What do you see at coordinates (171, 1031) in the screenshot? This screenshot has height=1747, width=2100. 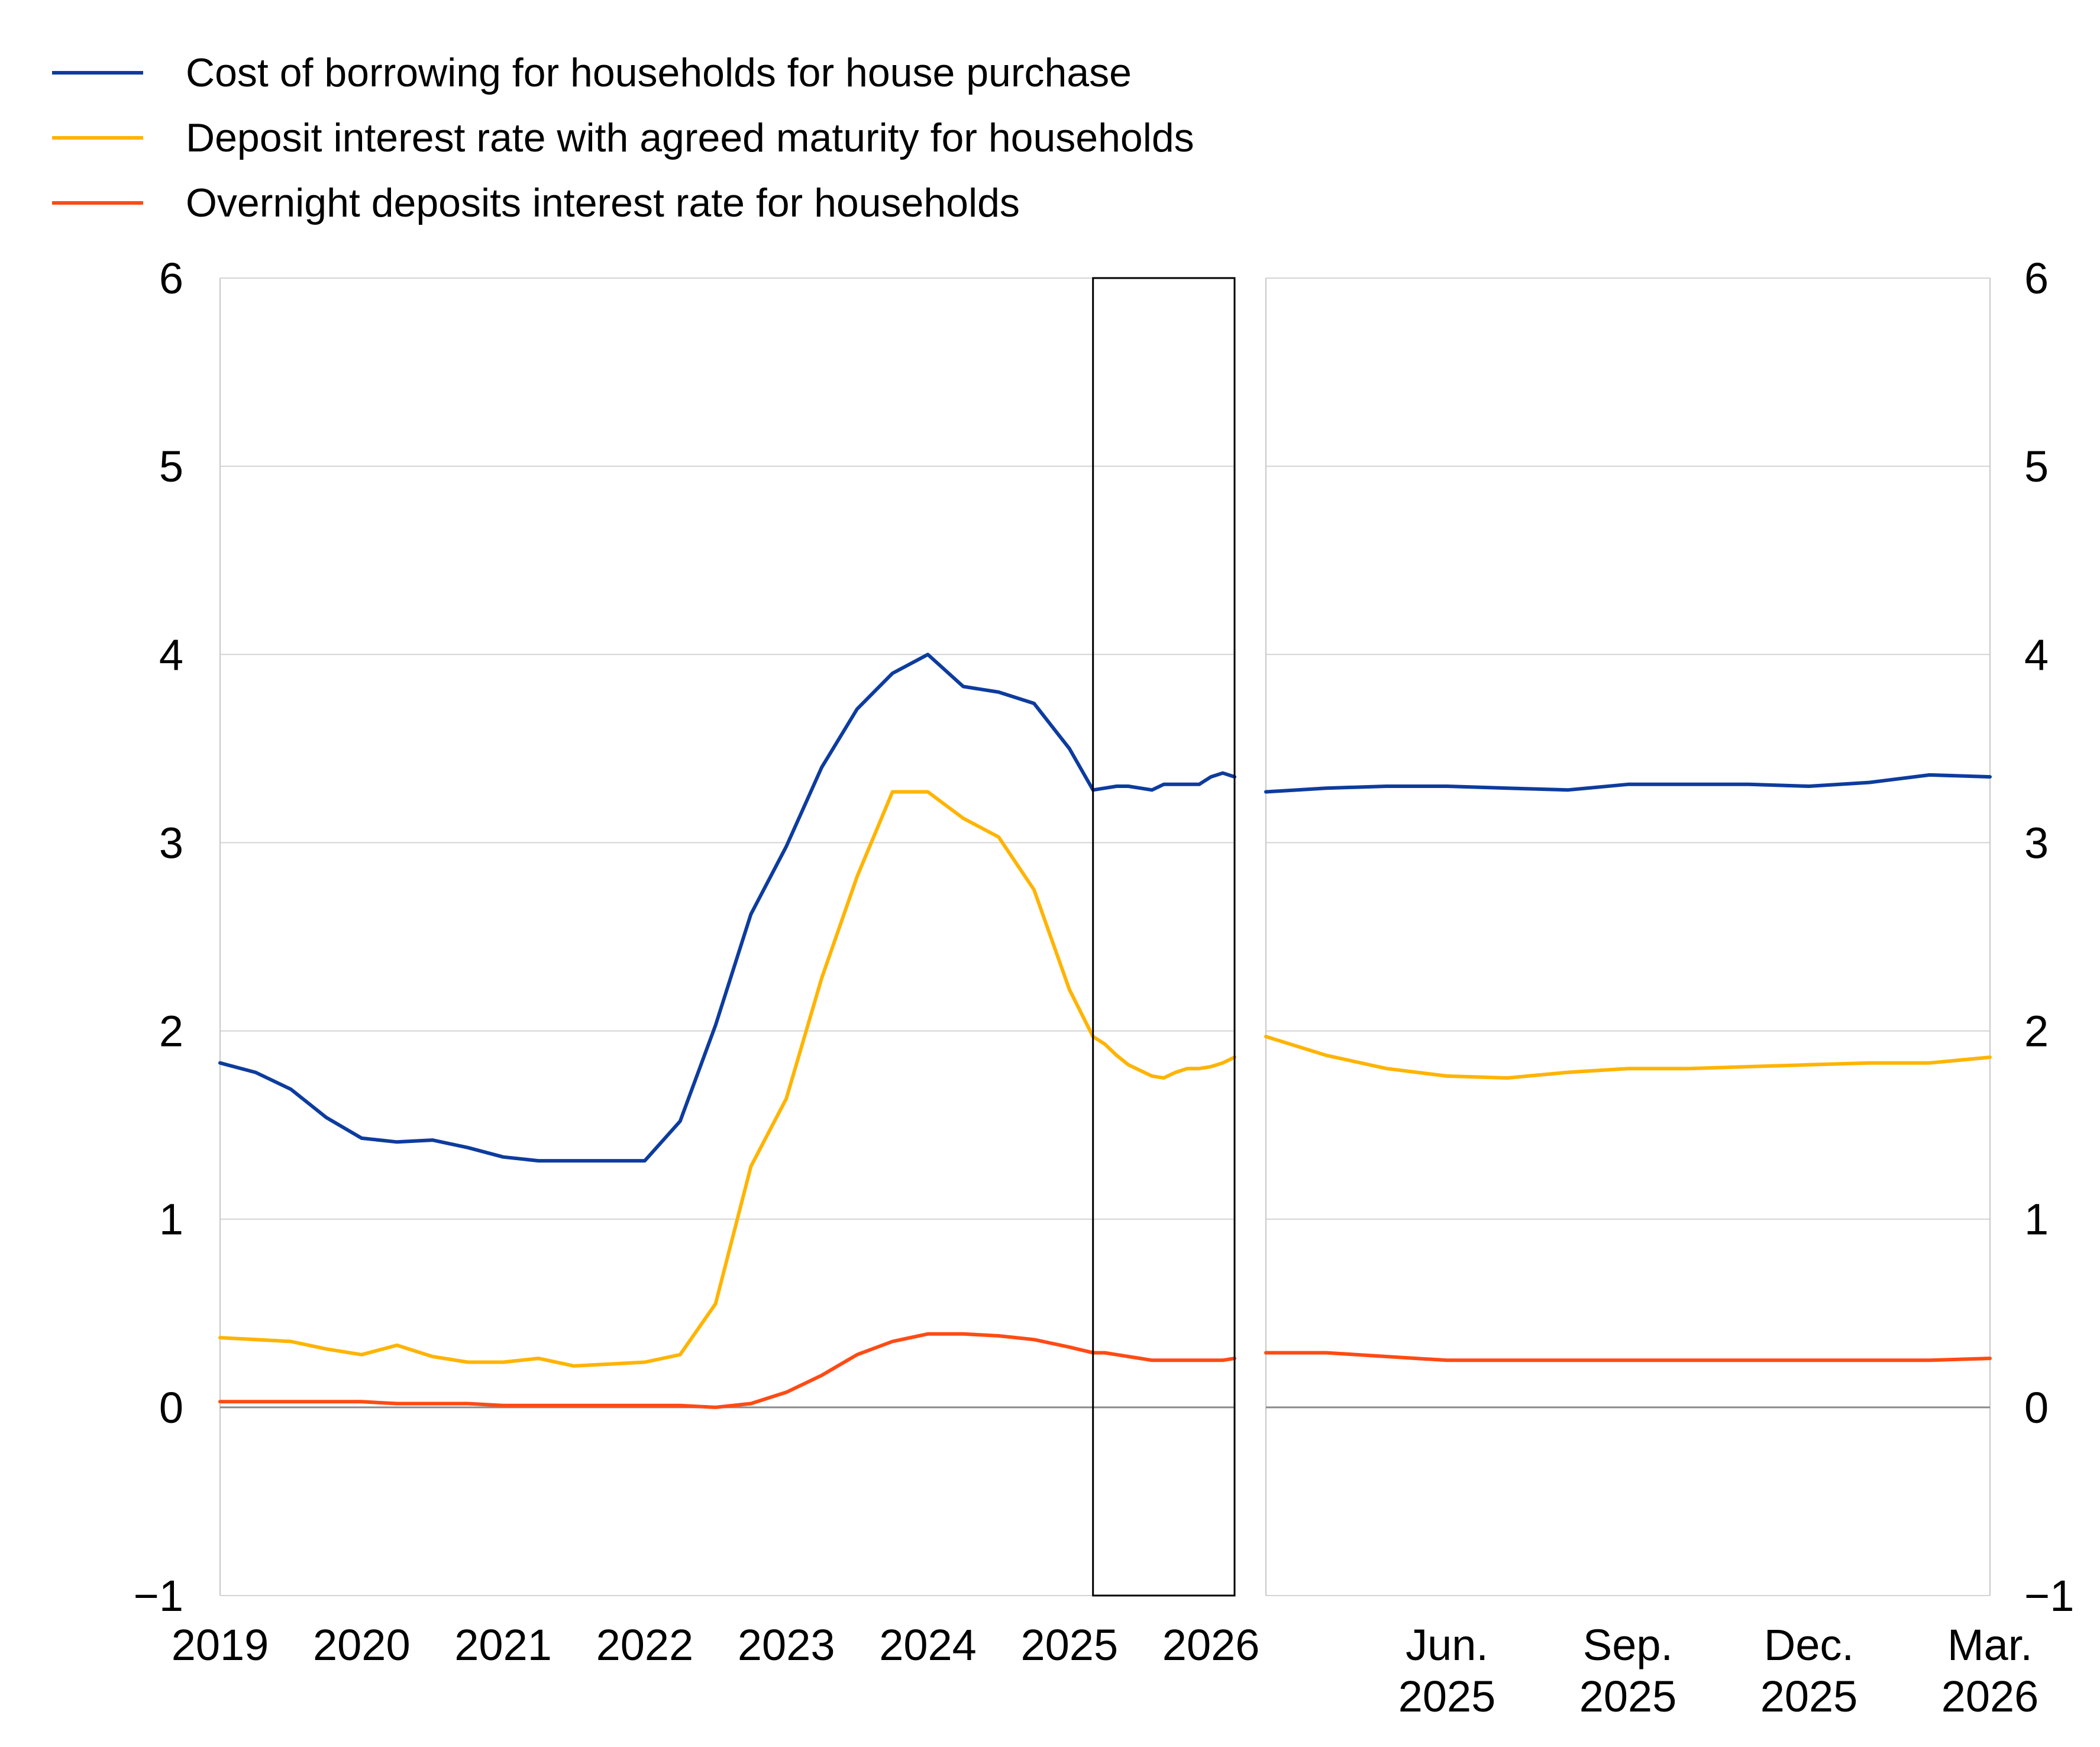 I see `y-tick-left: 2` at bounding box center [171, 1031].